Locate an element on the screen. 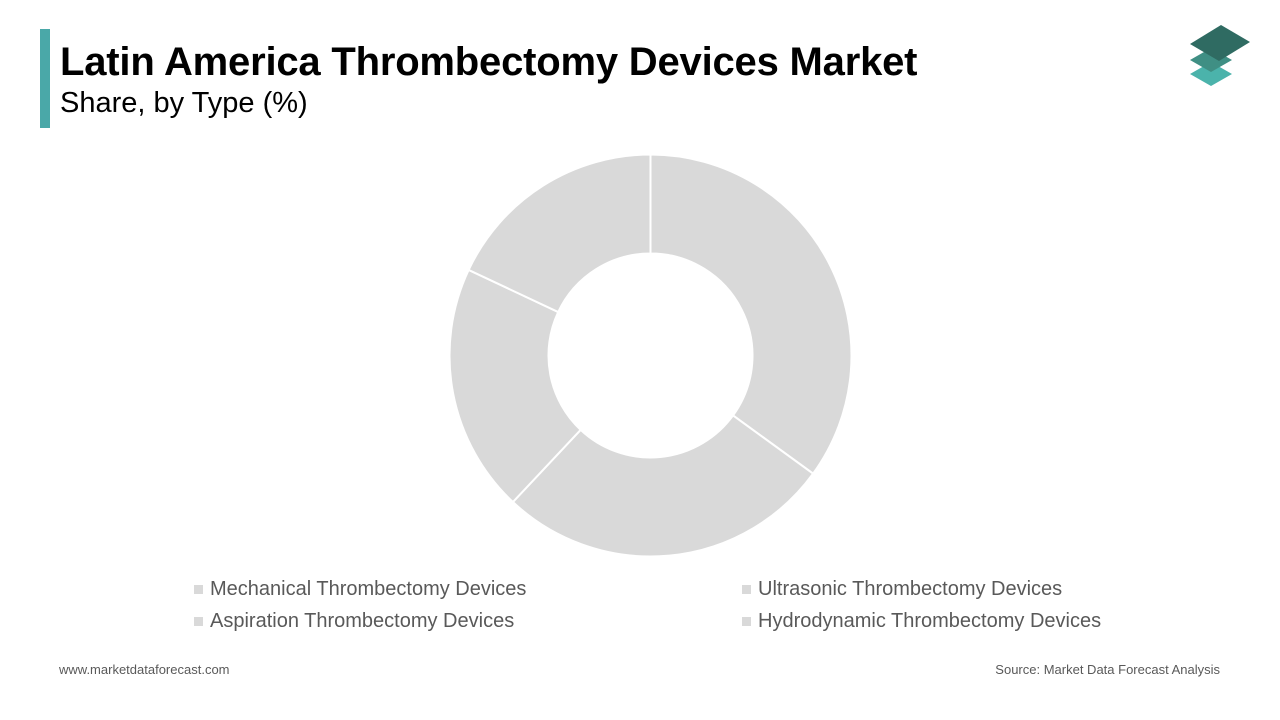 Image resolution: width=1280 pixels, height=720 pixels. chart-subtitle: Share, by Type (%) is located at coordinates (184, 103).